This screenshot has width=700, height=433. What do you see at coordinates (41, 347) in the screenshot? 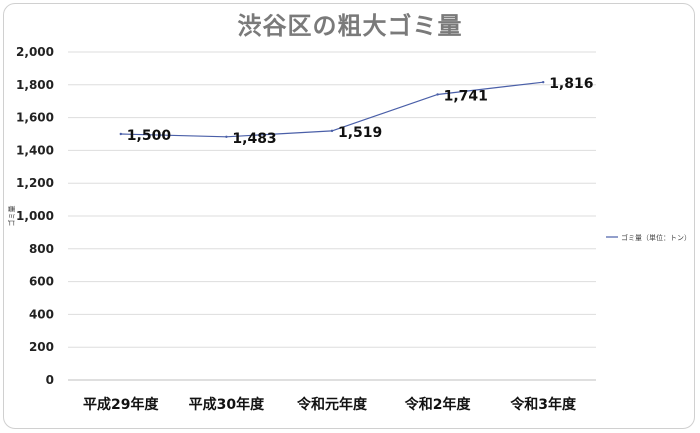
I see `y-tick-label: 200` at bounding box center [41, 347].